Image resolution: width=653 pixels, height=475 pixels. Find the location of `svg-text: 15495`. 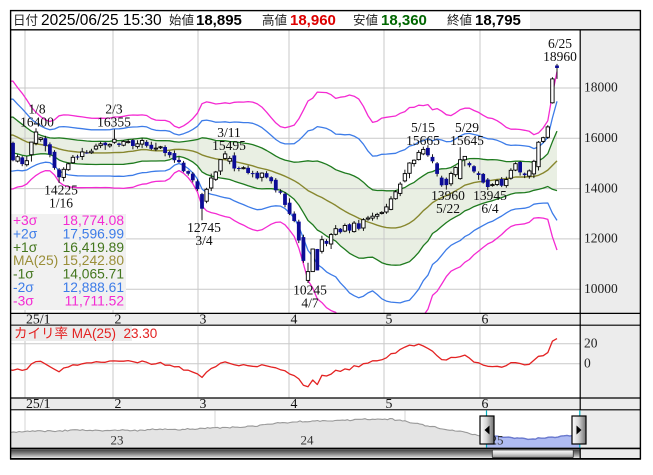

svg-text: 15495 is located at coordinates (229, 145).